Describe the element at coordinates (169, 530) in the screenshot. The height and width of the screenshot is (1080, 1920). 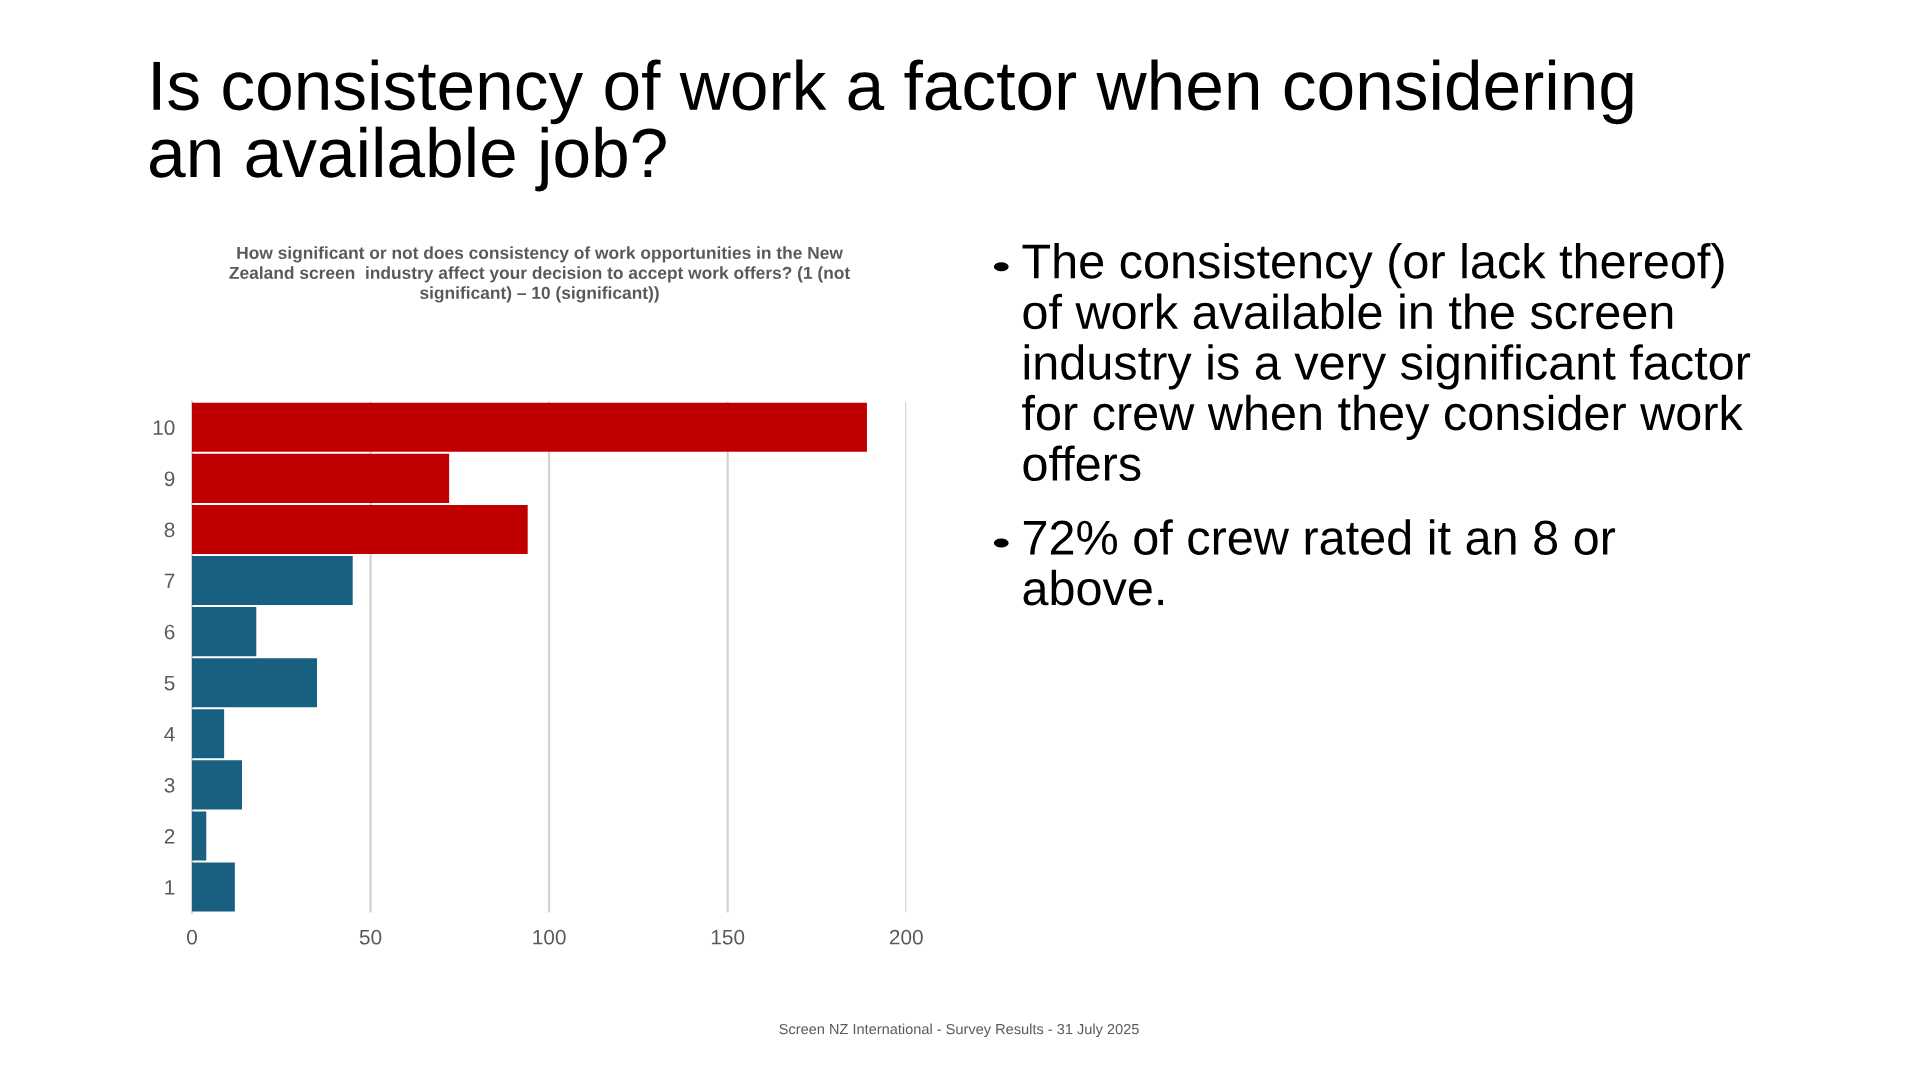
I see `y-tick-label: 8` at that location.